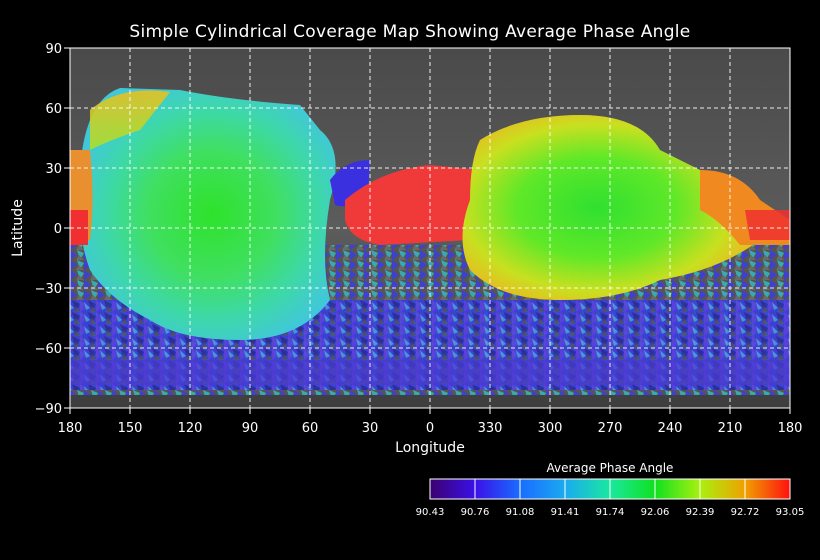 Image resolution: width=820 pixels, height=560 pixels. What do you see at coordinates (53, 169) in the screenshot?
I see `y-tick-label: 30` at bounding box center [53, 169].